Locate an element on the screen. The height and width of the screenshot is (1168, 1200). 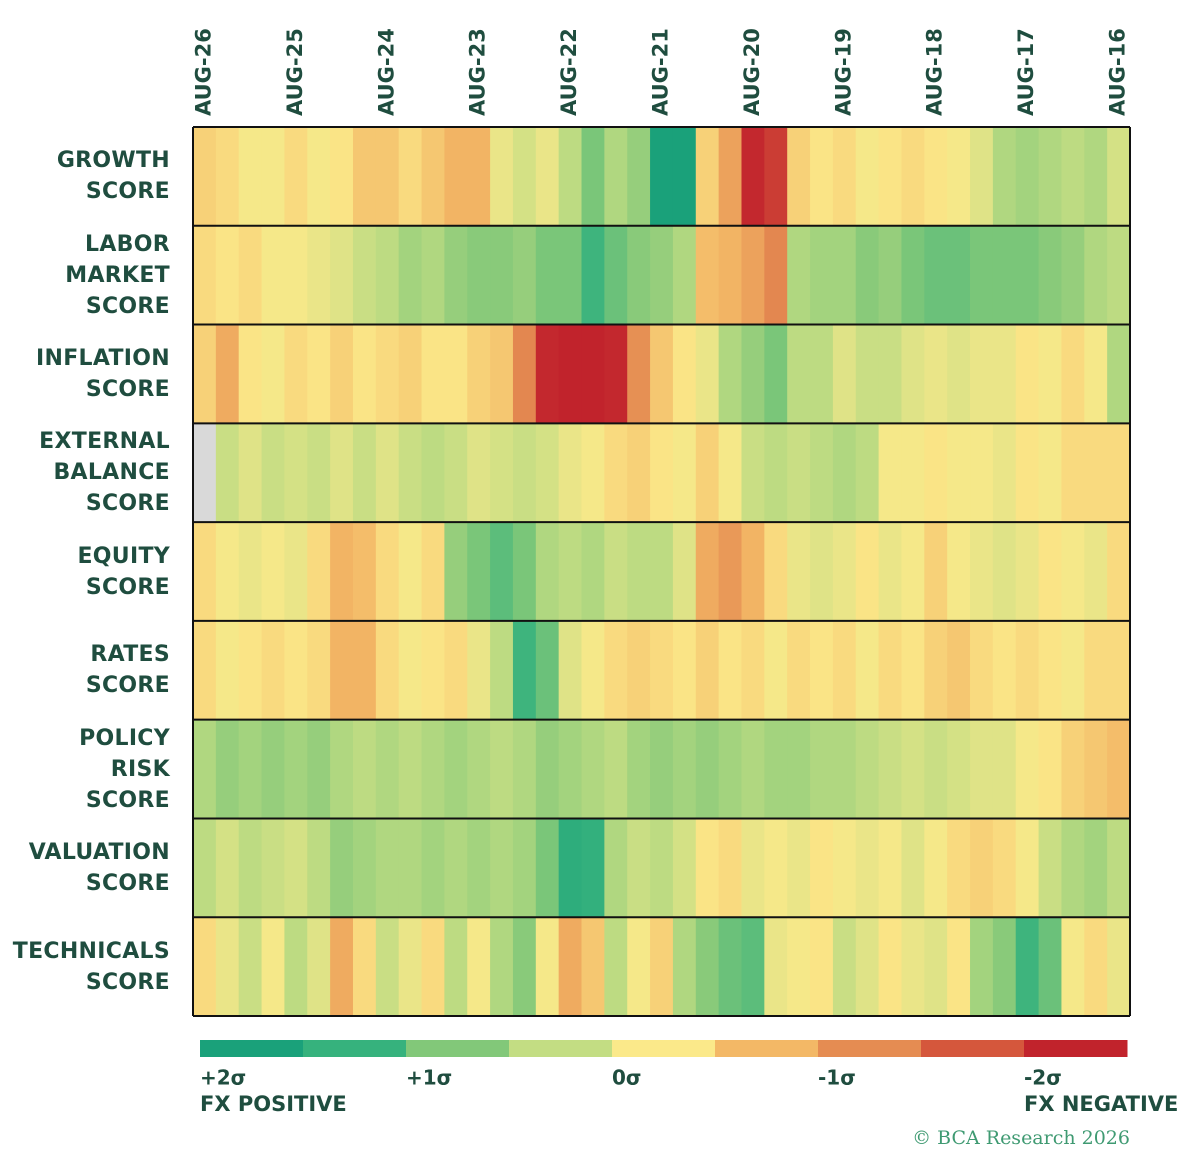
colorbar-tick-label: -1σ is located at coordinates (837, 1078).